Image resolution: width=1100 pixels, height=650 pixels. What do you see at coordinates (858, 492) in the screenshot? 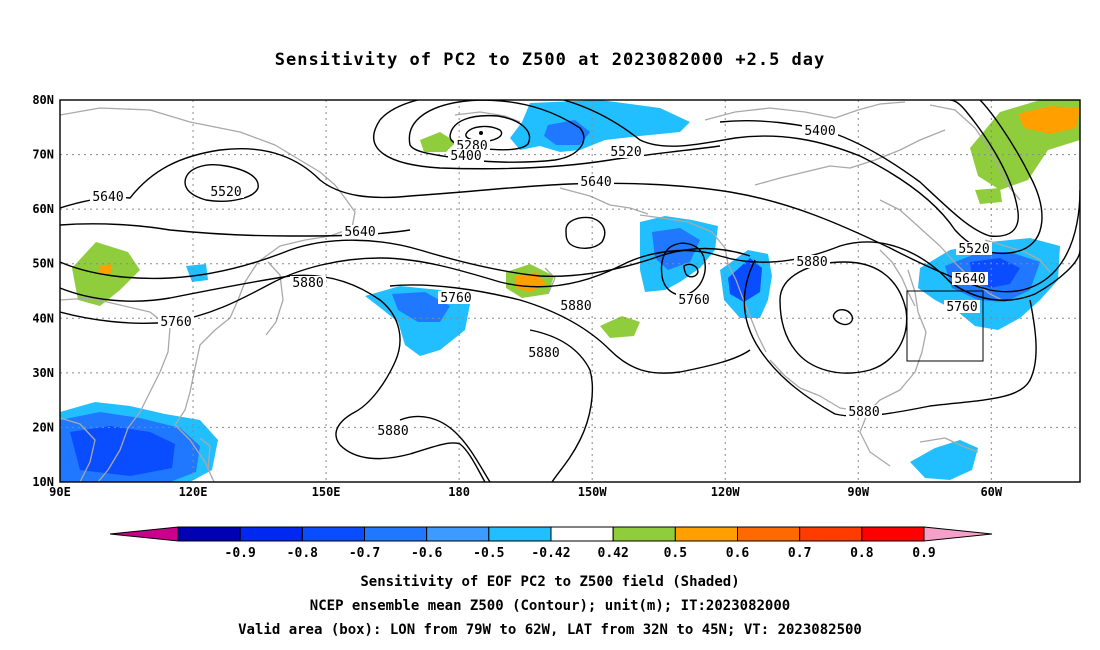
I see `lon-label: 90W` at bounding box center [858, 492].